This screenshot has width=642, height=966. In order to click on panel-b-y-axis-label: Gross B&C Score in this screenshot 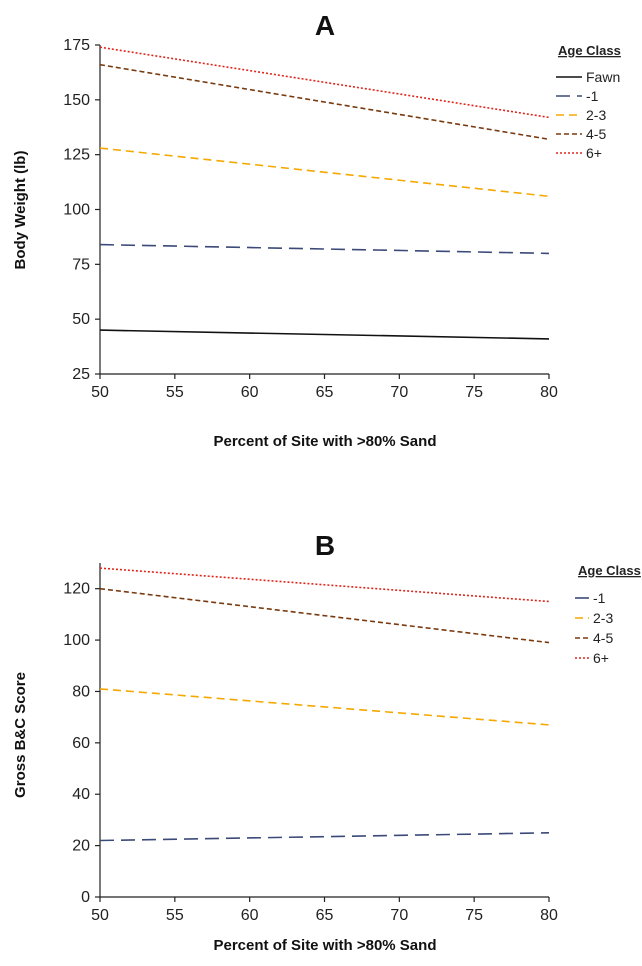, I will do `click(20, 735)`.